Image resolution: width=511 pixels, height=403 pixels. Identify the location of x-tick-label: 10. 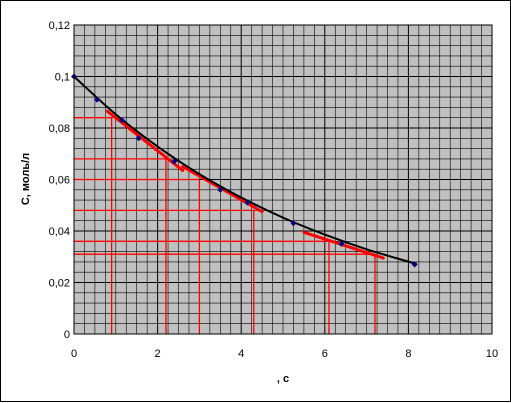
(492, 354).